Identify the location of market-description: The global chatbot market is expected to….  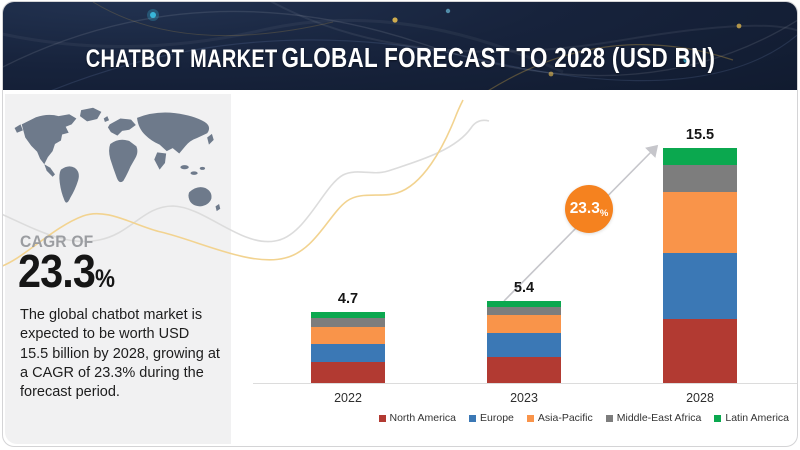
(120, 354).